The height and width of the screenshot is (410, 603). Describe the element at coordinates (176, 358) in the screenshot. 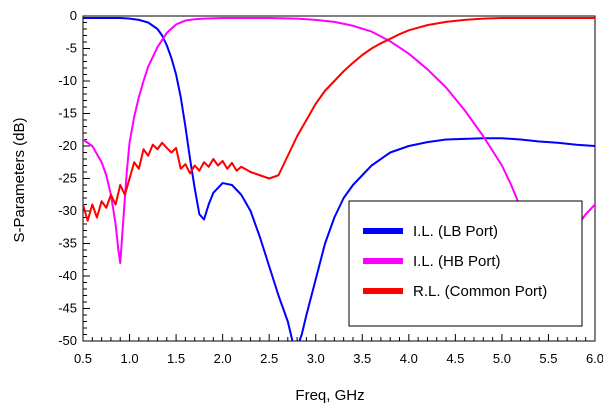

I see `x-tick-label: 1.5` at that location.